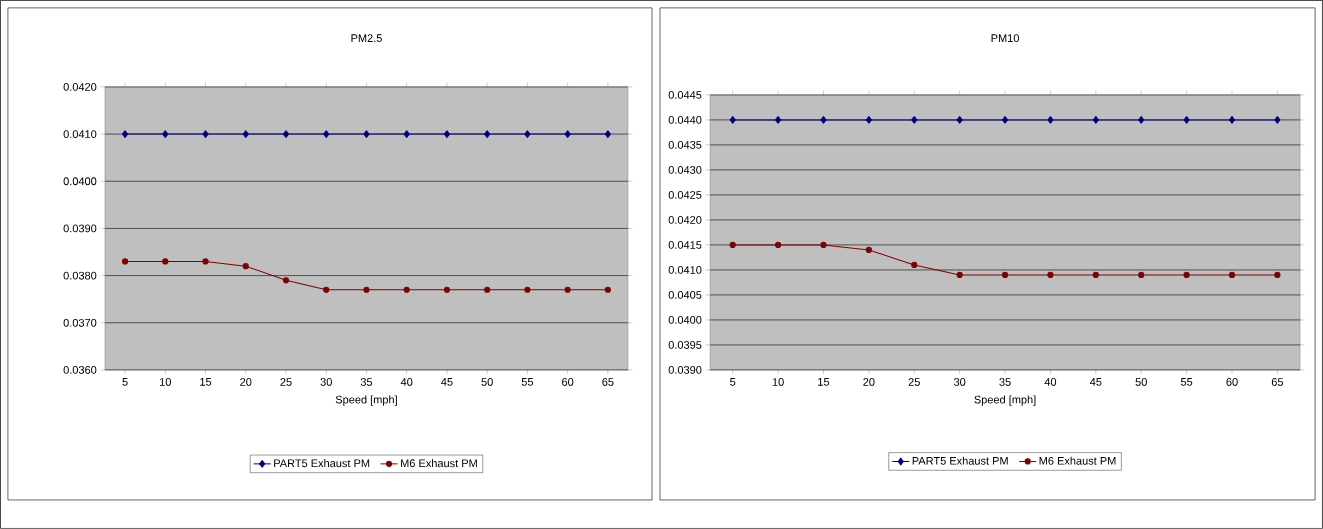 This screenshot has width=1323, height=529. I want to click on y-tick-label: 0.0405, so click(685, 295).